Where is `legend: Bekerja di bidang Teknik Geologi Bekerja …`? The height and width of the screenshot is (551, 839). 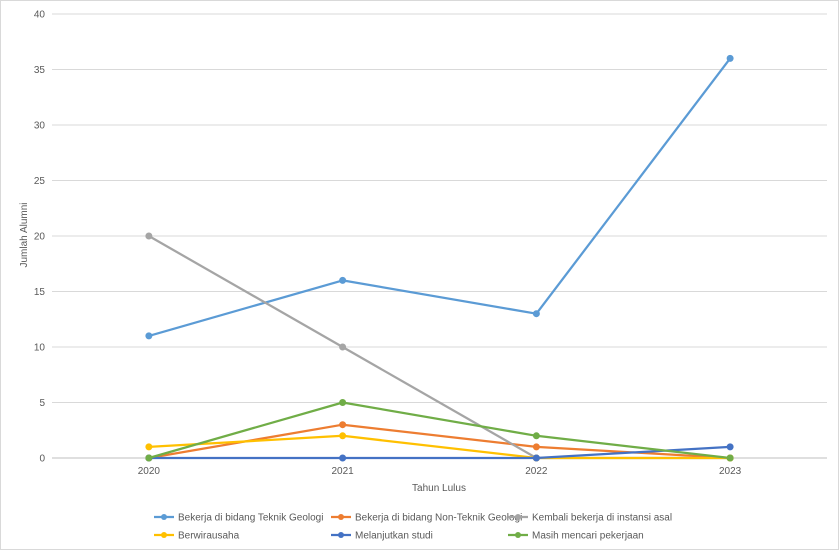
legend: Bekerja di bidang Teknik Geologi Bekerja … is located at coordinates (413, 527).